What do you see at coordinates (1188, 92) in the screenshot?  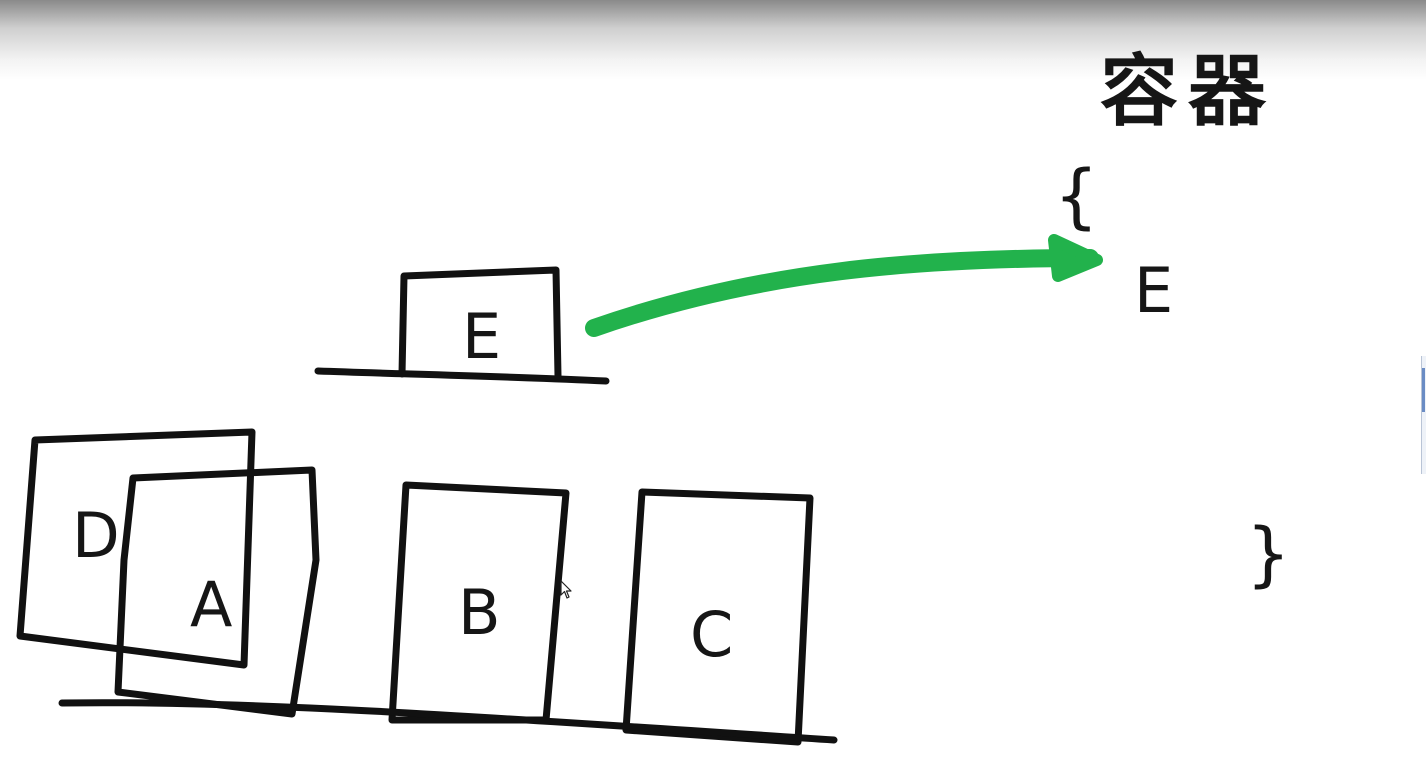 I see `container-title: 容器` at bounding box center [1188, 92].